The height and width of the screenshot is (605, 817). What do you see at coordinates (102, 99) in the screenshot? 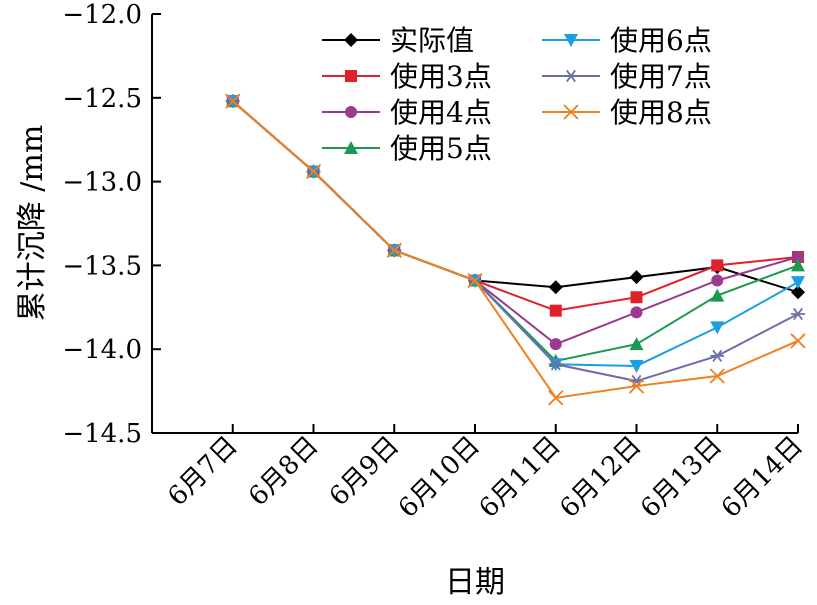
I see `y-tick-label: −12.5` at bounding box center [102, 99].